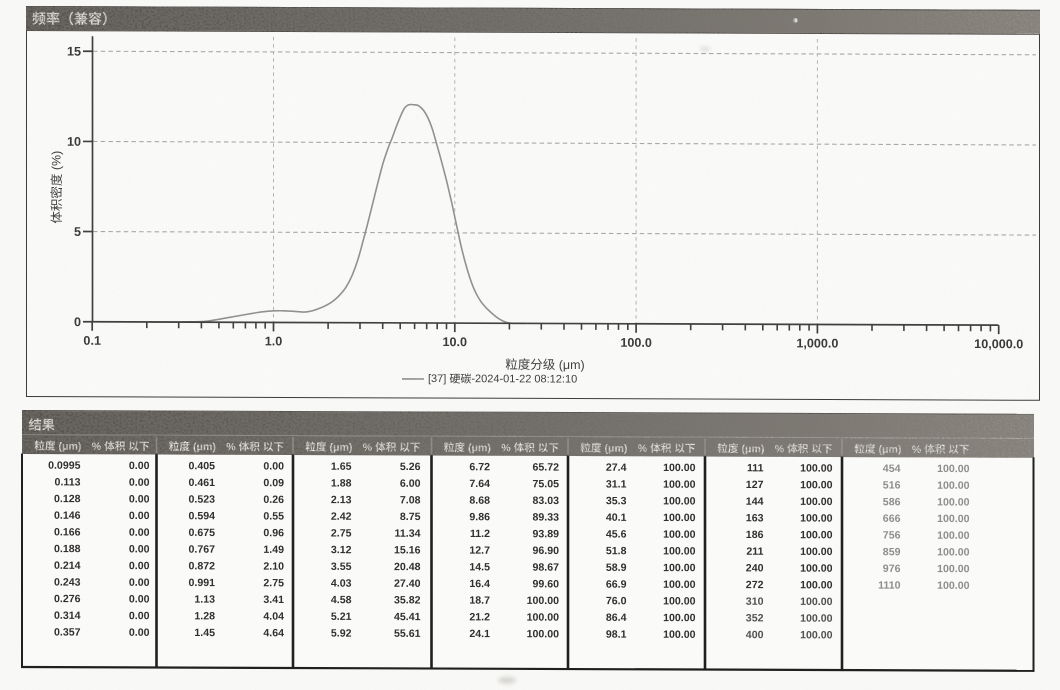  What do you see at coordinates (479, 601) in the screenshot?
I see `svg-text: 18.7` at bounding box center [479, 601].